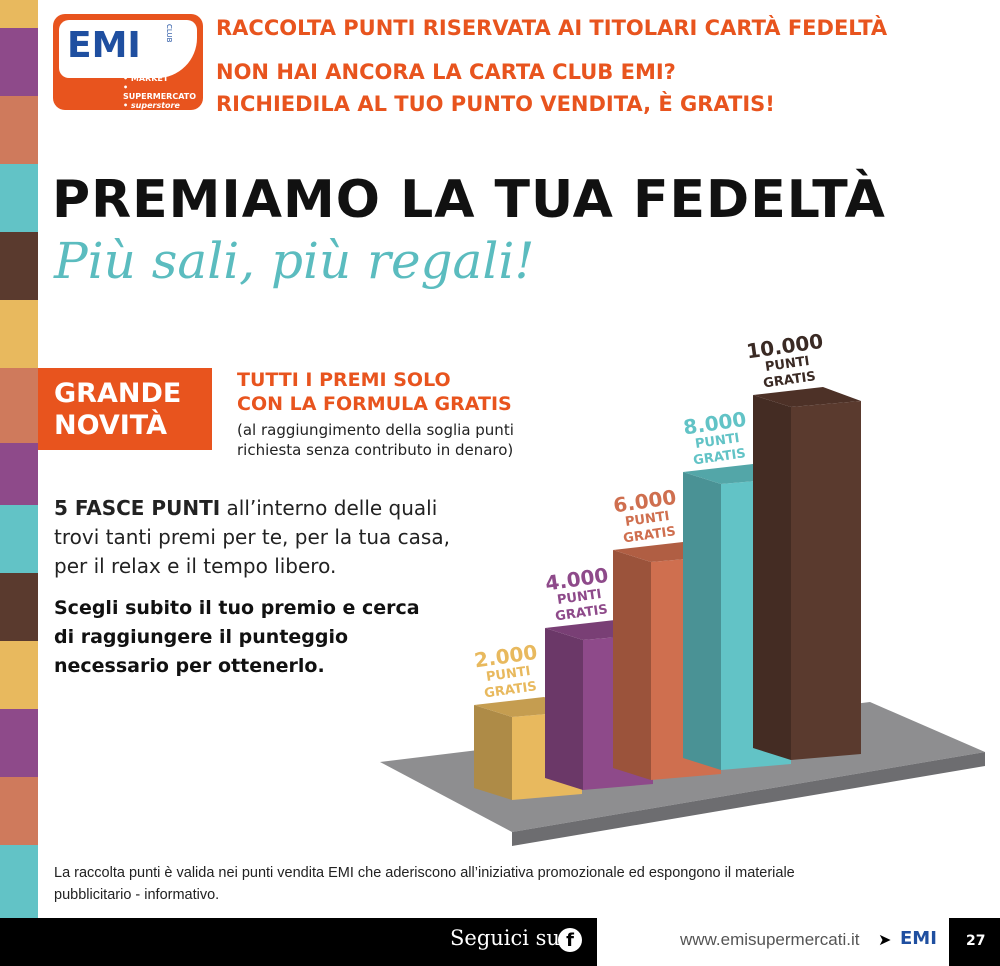  Describe the element at coordinates (787, 362) in the screenshot. I see `tier-label: 10.000 PUNTI GRATIS` at that location.